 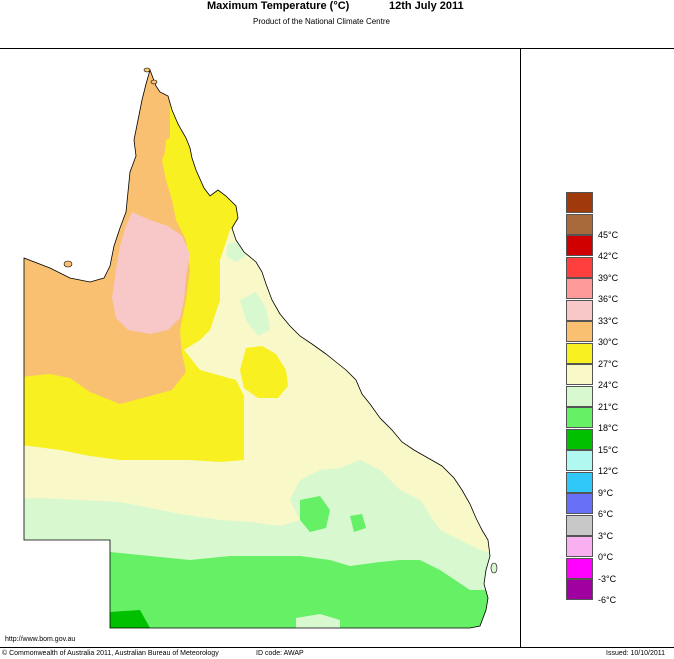 What do you see at coordinates (608, 320) in the screenshot?
I see `legend-label: 33°C` at bounding box center [608, 320].